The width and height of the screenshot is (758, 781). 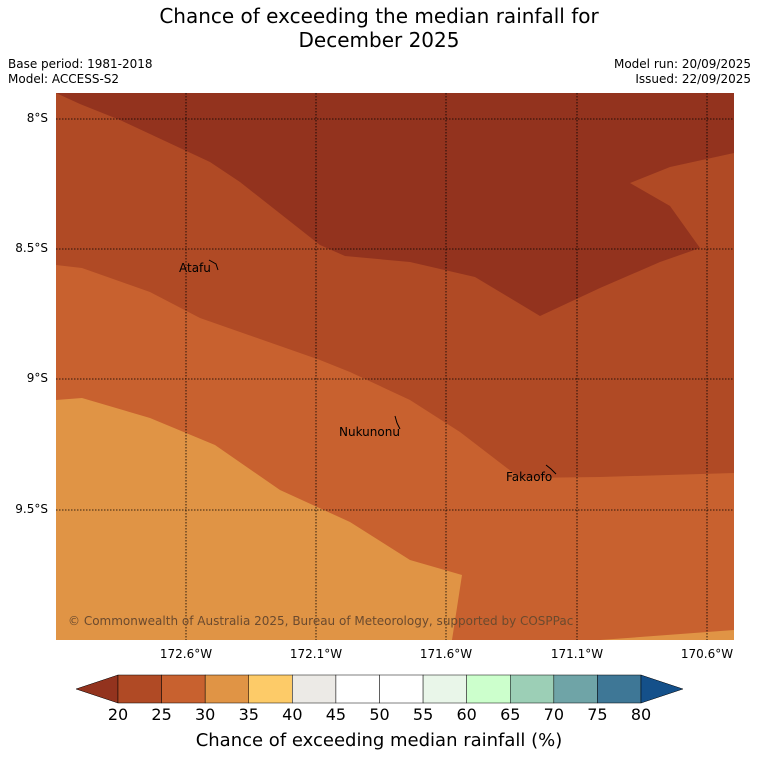 What do you see at coordinates (161, 714) in the screenshot?
I see `colorbar-tick-label: 25` at bounding box center [161, 714].